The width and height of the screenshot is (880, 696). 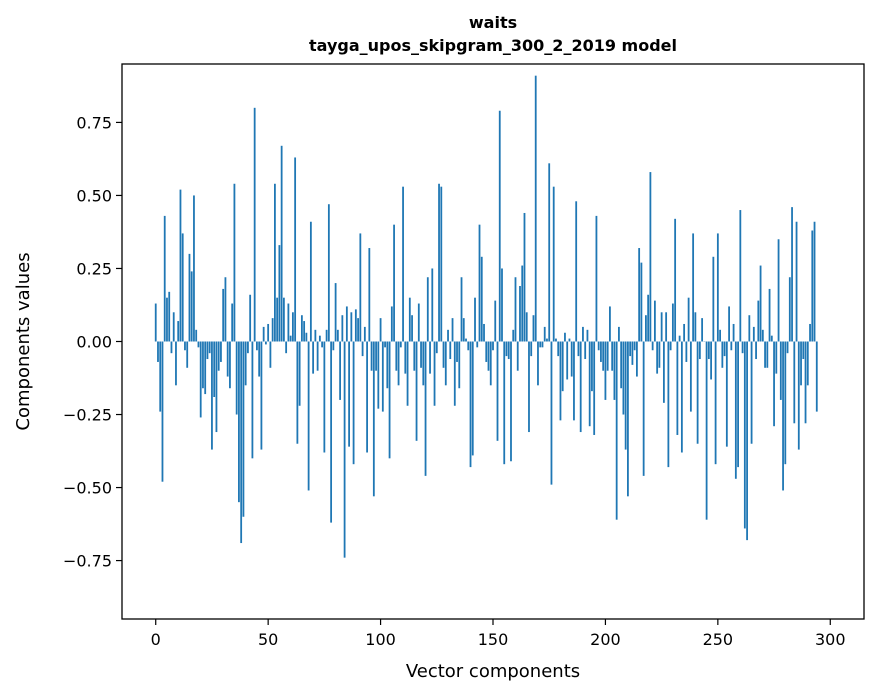 What do you see at coordinates (493, 22) in the screenshot?
I see `chart-title: waits` at bounding box center [493, 22].